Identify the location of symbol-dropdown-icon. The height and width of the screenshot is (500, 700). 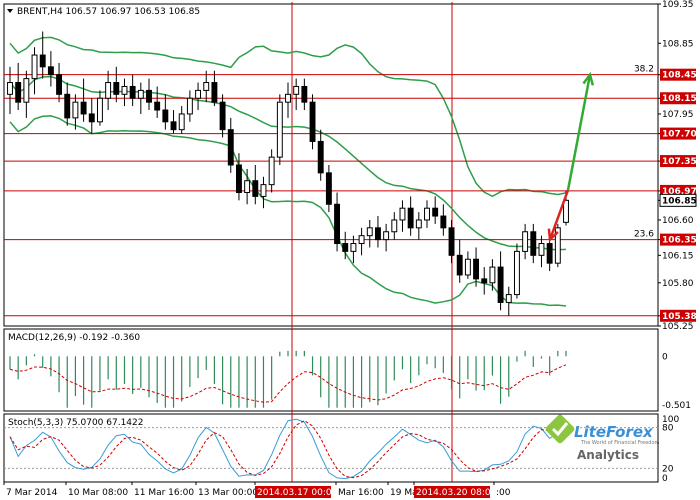
(10, 11).